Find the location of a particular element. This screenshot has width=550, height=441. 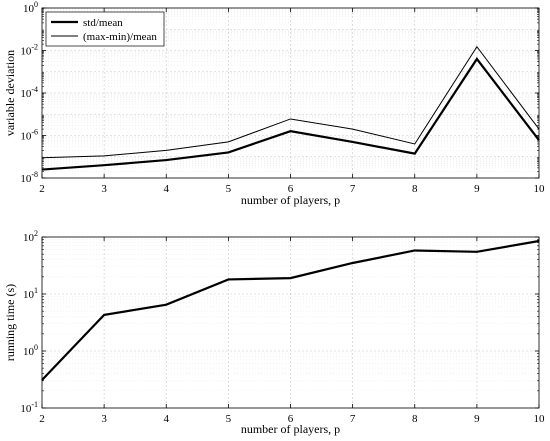

y-axis-label: variable deviation is located at coordinates (10, 93).